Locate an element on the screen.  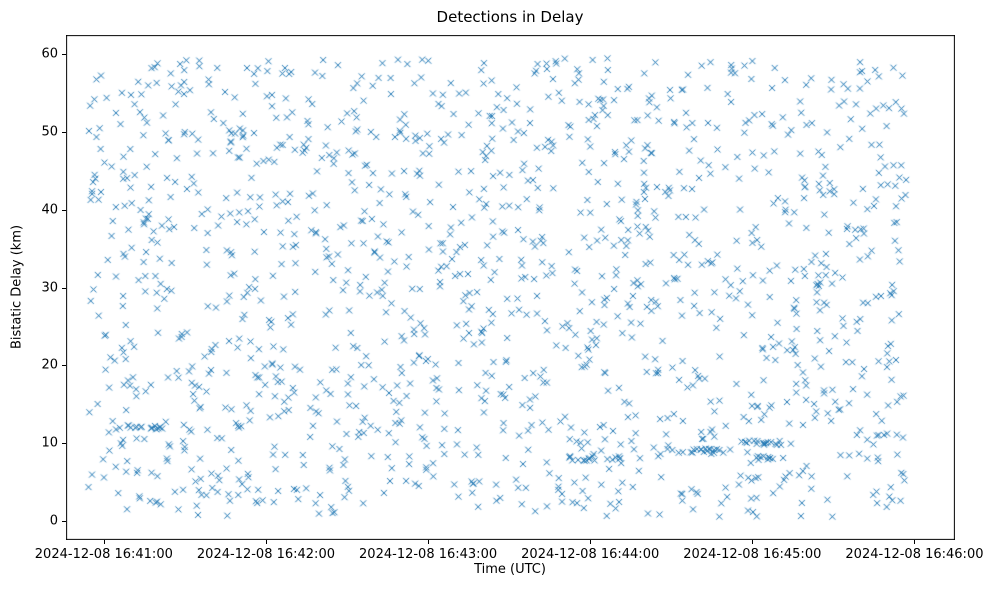
x-tick-label: 2024-12-08 16:43:00 is located at coordinates (428, 554).